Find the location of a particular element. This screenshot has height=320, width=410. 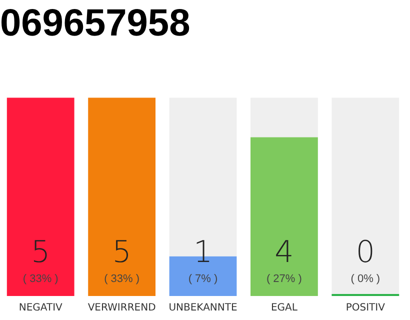

x-tick-label: NEGATIV is located at coordinates (40, 308).